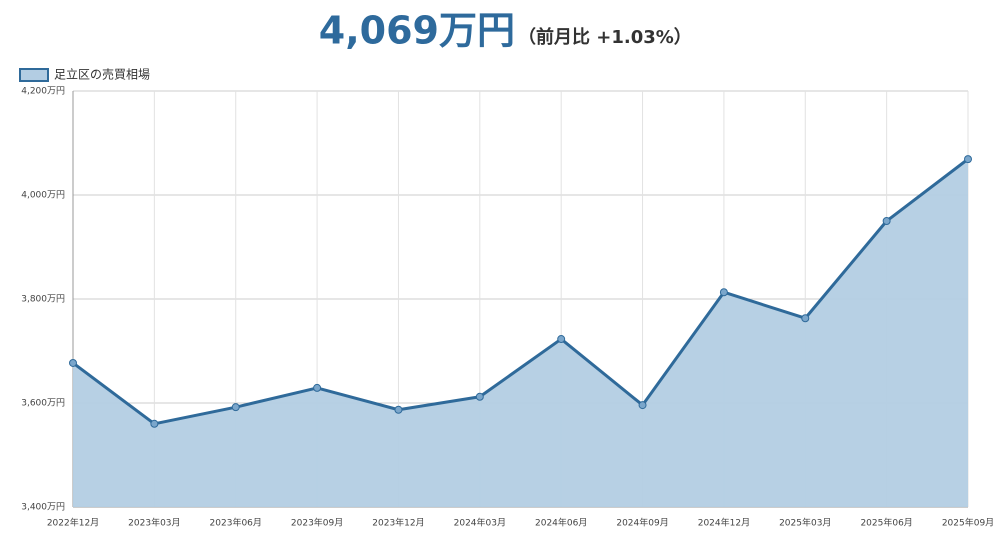 Image resolution: width=1000 pixels, height=545 pixels. What do you see at coordinates (805, 523) in the screenshot?
I see `x-tick-label: 2025年03月` at bounding box center [805, 523].